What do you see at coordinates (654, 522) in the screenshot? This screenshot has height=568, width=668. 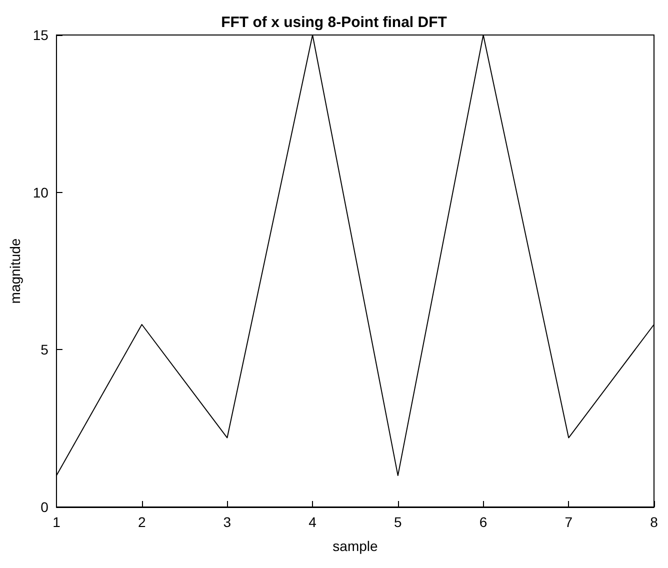 I see `x-tick-label: 8` at bounding box center [654, 522].